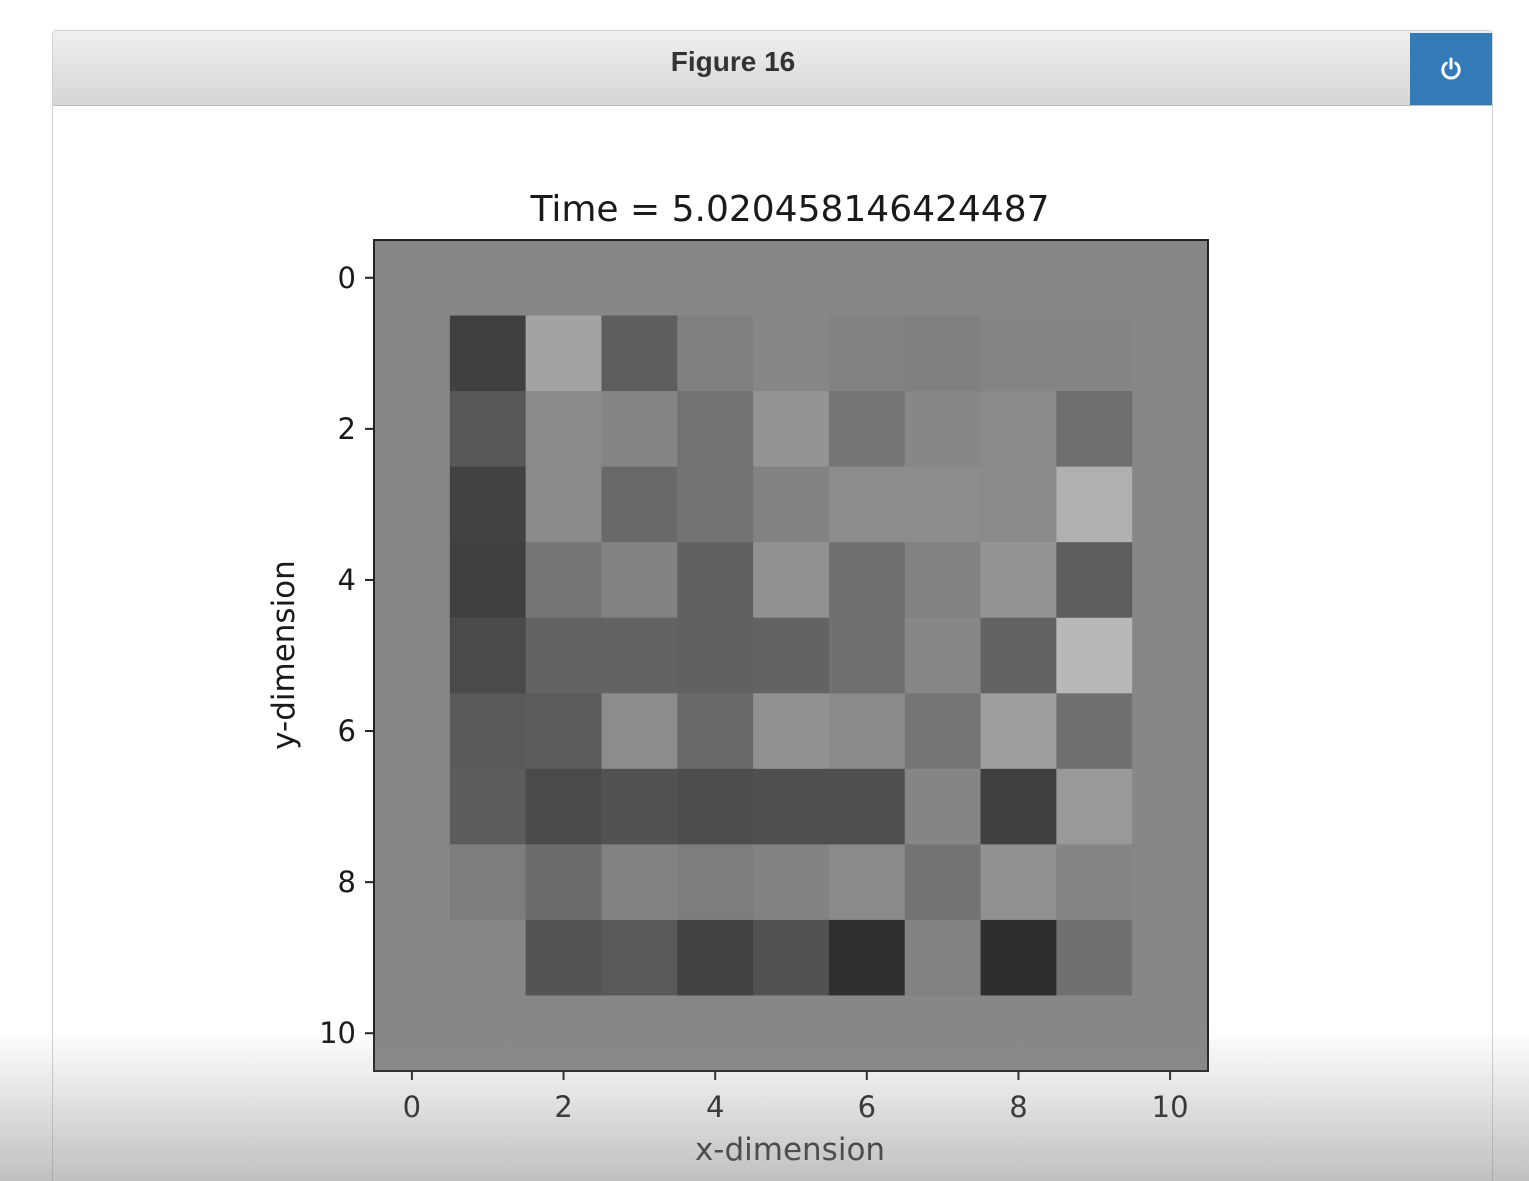 Image resolution: width=1529 pixels, height=1181 pixels. What do you see at coordinates (1018, 429) in the screenshot?
I see `heatmap-cell-r2-c8` at bounding box center [1018, 429].